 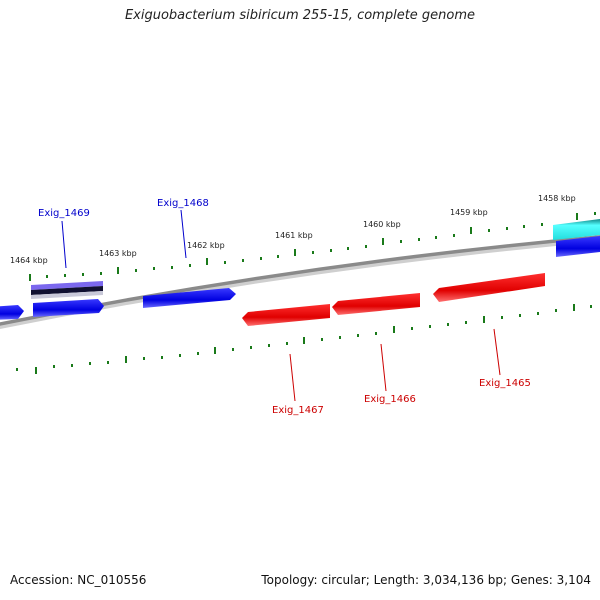 What do you see at coordinates (118, 253) in the screenshot?
I see `scale-label-1463: 1463 kbp` at bounding box center [118, 253].